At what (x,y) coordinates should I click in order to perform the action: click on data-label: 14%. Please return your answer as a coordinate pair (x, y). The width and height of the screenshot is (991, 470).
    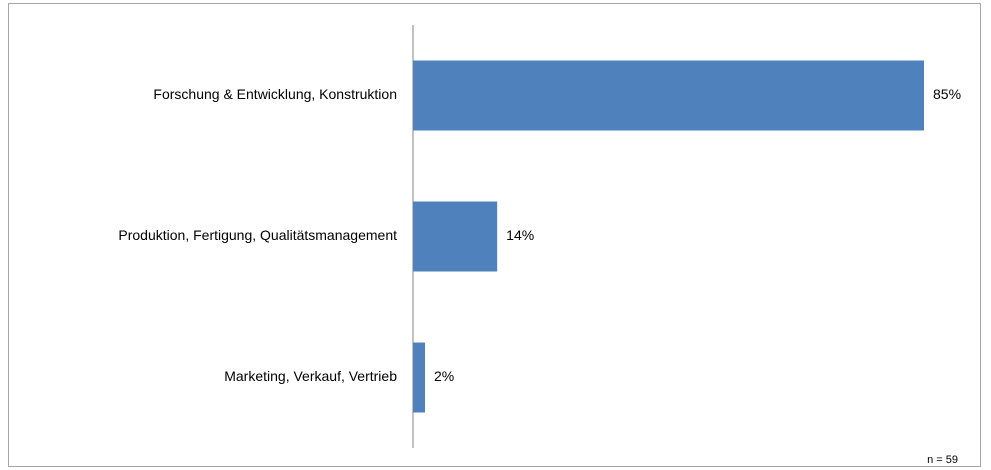
    Looking at the image, I should click on (520, 235).